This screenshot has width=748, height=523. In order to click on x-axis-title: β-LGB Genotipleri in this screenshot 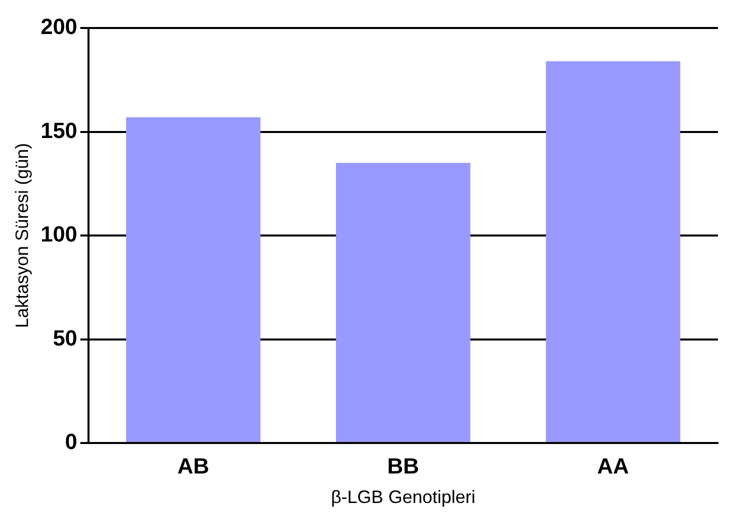, I will do `click(403, 497)`.